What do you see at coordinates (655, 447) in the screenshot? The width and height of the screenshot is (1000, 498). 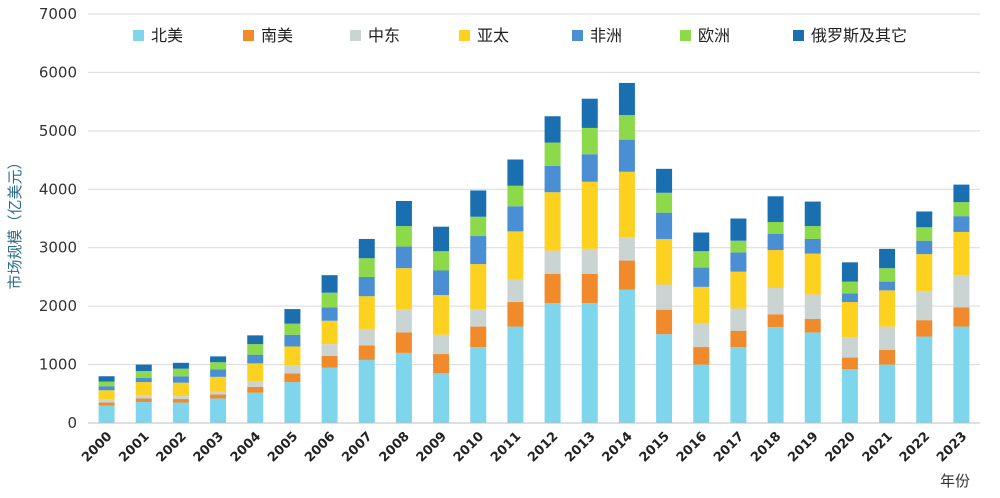 I see `x-tick-label: 2015` at bounding box center [655, 447].